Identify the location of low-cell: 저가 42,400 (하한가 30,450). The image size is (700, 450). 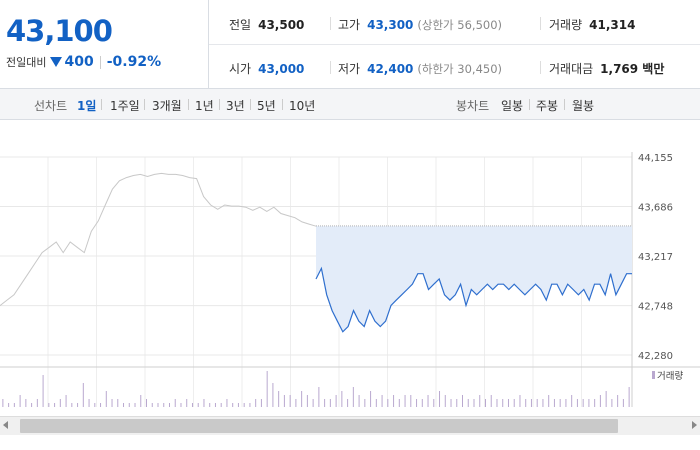
(420, 68).